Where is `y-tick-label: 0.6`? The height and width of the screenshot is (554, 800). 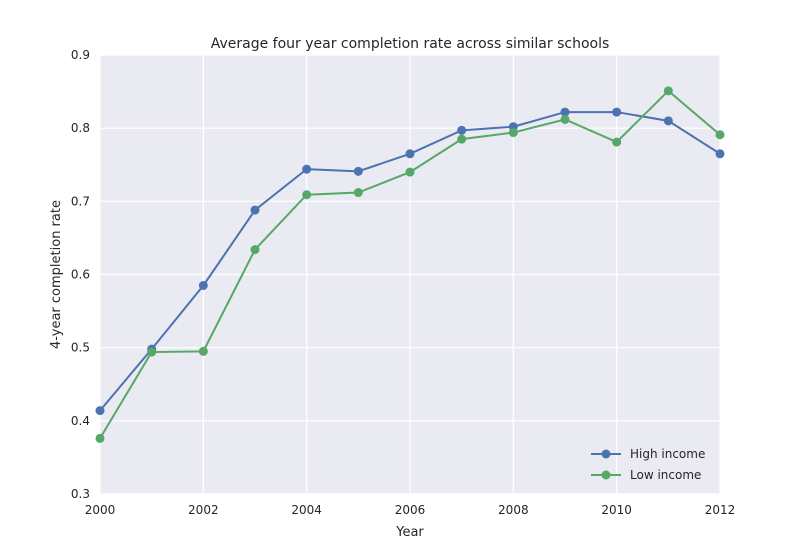
y-tick-label: 0.6 is located at coordinates (80, 275).